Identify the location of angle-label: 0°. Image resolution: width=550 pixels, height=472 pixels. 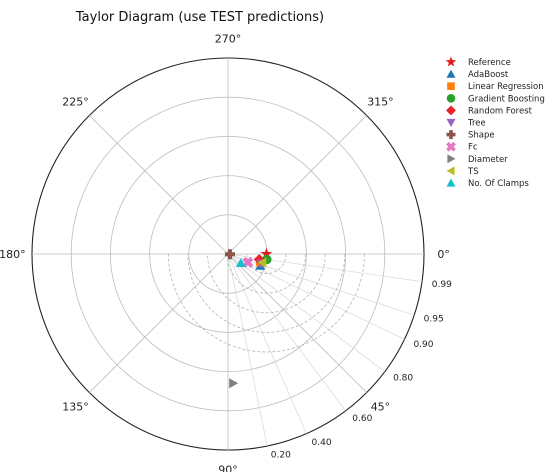
(443, 254).